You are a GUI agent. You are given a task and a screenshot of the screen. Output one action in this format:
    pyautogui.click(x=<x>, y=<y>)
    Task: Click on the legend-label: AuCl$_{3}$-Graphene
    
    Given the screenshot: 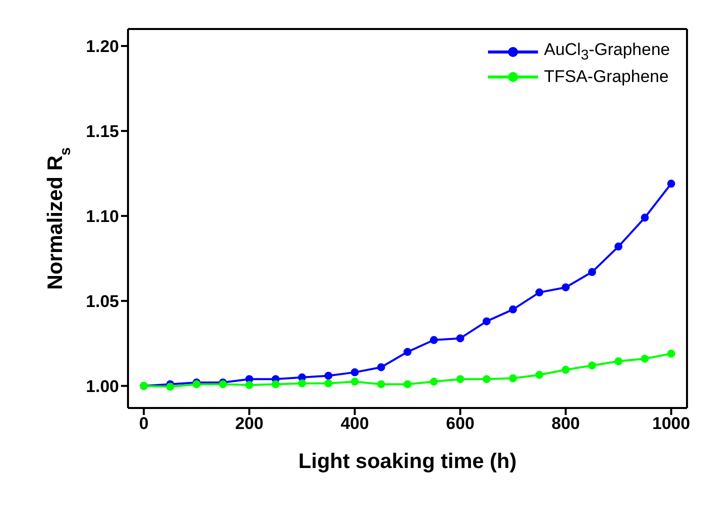 What is the action you would take?
    pyautogui.click(x=607, y=52)
    